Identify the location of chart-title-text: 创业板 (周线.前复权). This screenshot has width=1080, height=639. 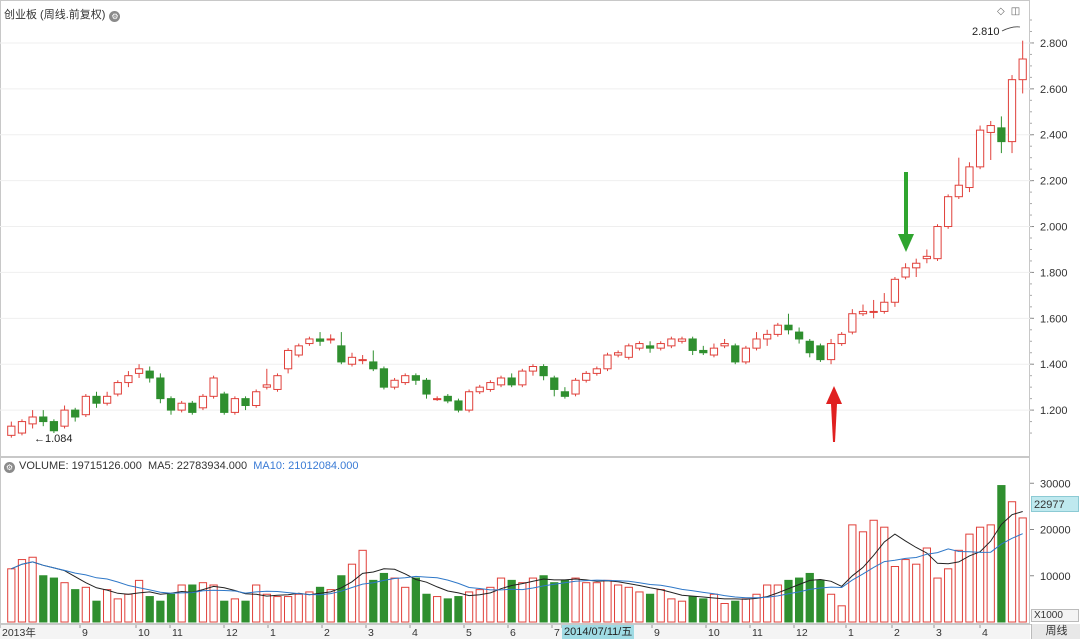
(55, 15).